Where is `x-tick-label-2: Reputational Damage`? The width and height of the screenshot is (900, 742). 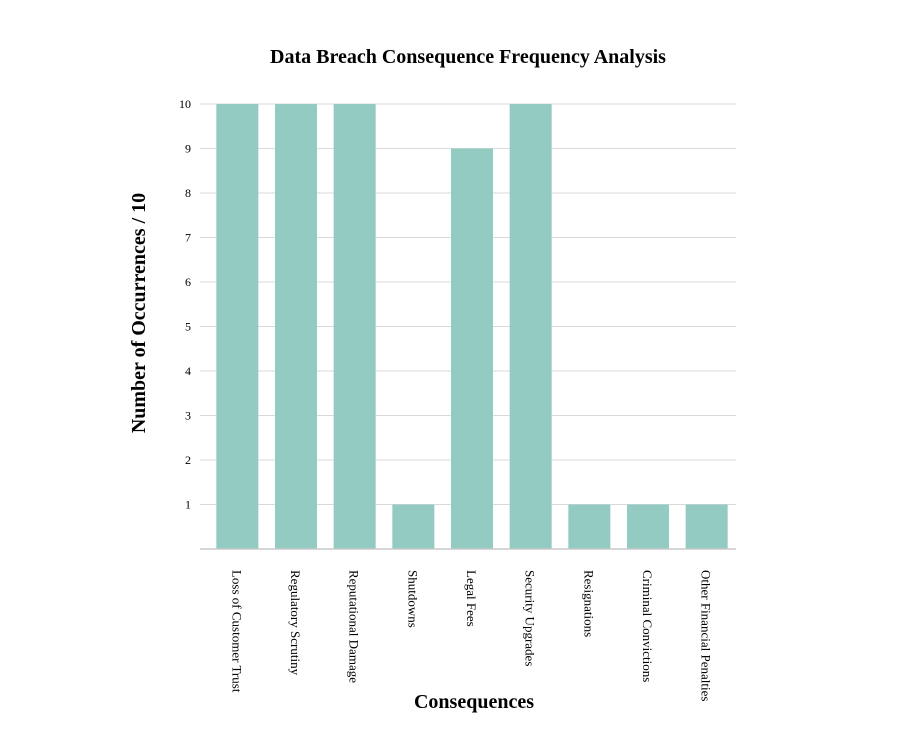 x-tick-label-2: Reputational Damage is located at coordinates (354, 626).